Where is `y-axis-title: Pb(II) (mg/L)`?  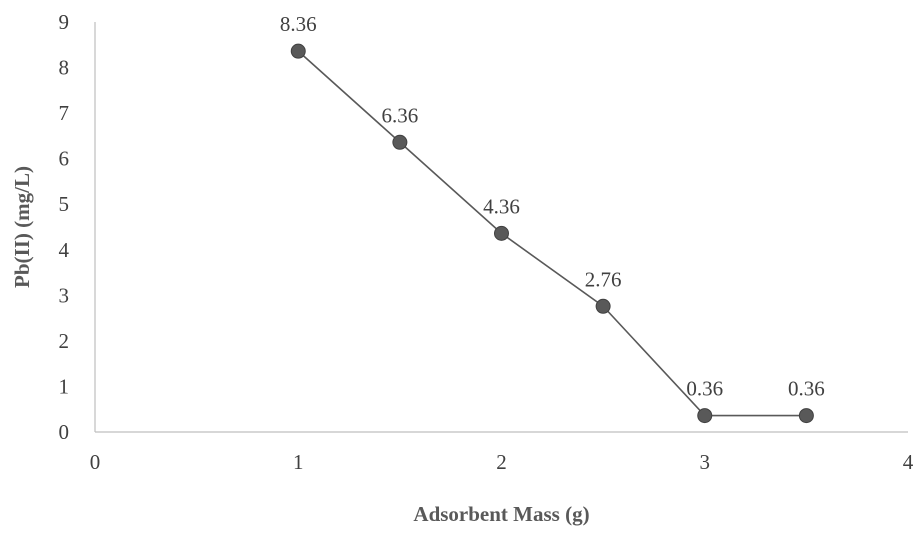
y-axis-title: Pb(II) (mg/L) is located at coordinates (22, 227).